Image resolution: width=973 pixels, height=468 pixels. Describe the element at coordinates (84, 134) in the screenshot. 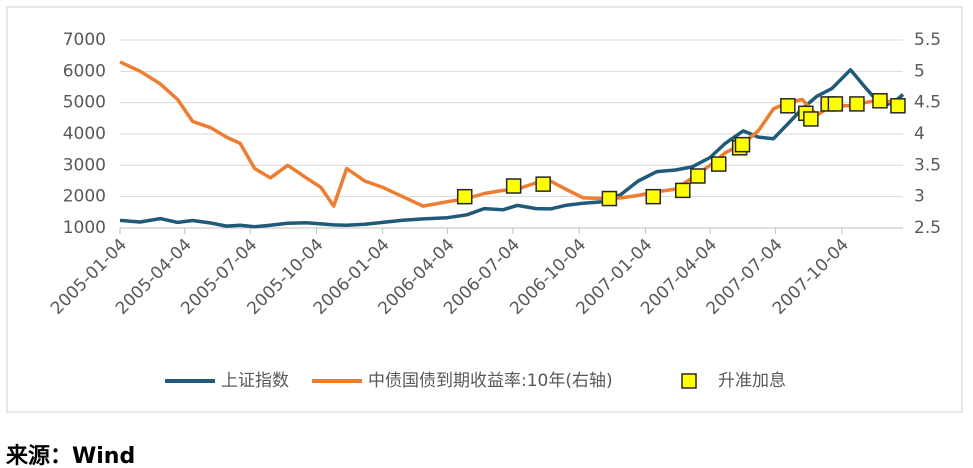

I see `y-tick-label: 4000` at that location.